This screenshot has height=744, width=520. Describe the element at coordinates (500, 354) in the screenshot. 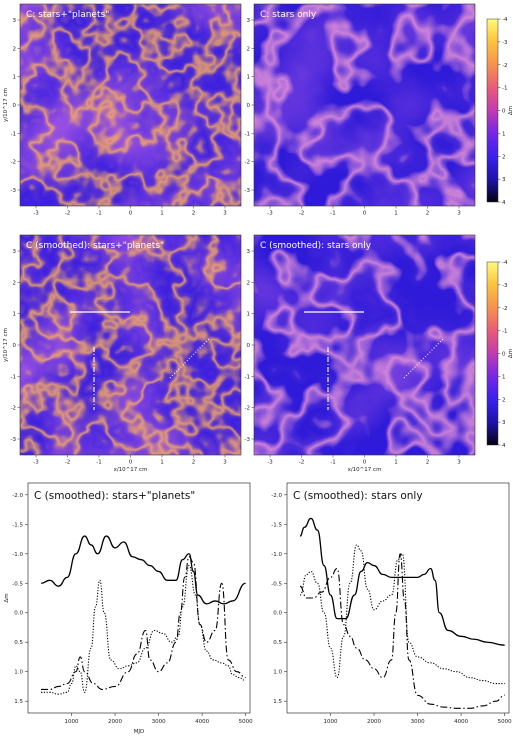

I see `colorbar-2: -4 -3 -2 -1 0 1 2 3 4 Δm` at that location.